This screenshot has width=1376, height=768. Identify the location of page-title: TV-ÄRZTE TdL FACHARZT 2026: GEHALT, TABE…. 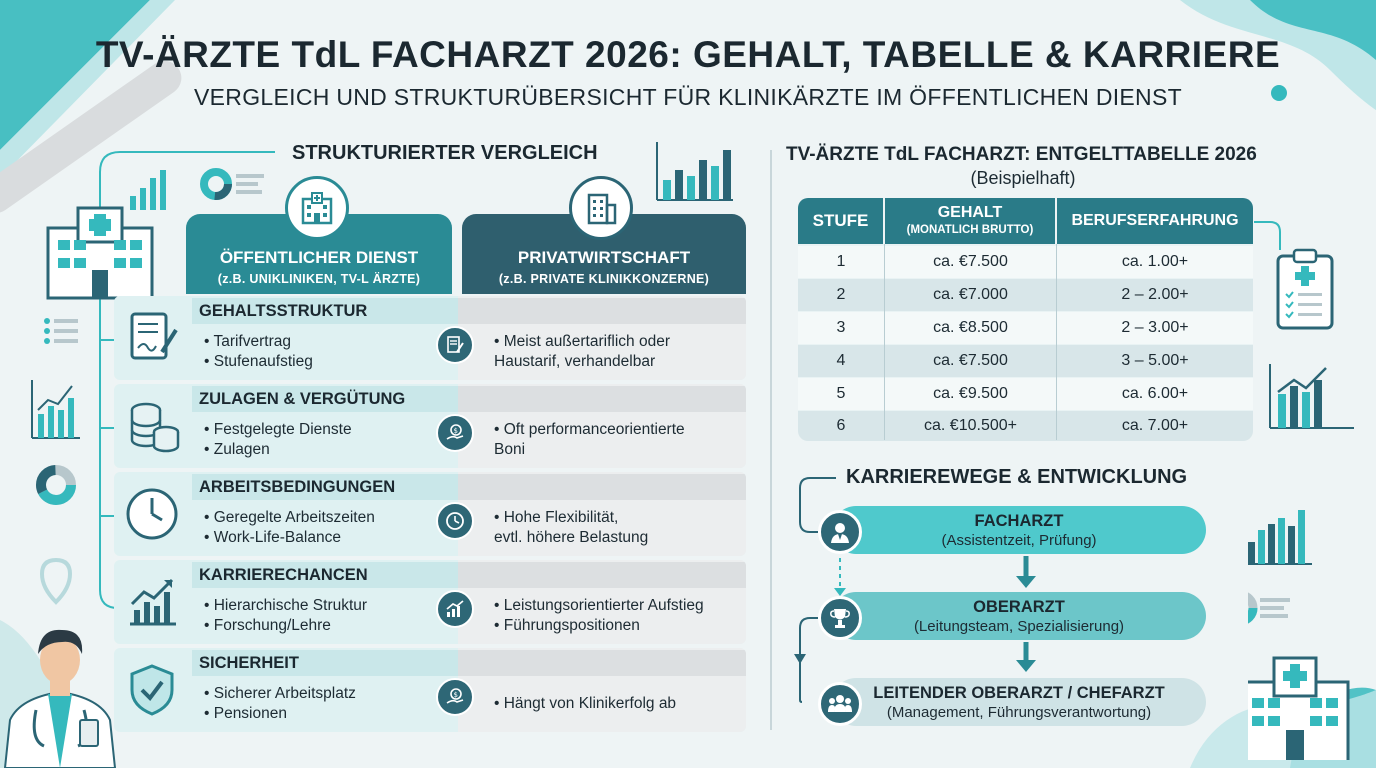
(688, 54).